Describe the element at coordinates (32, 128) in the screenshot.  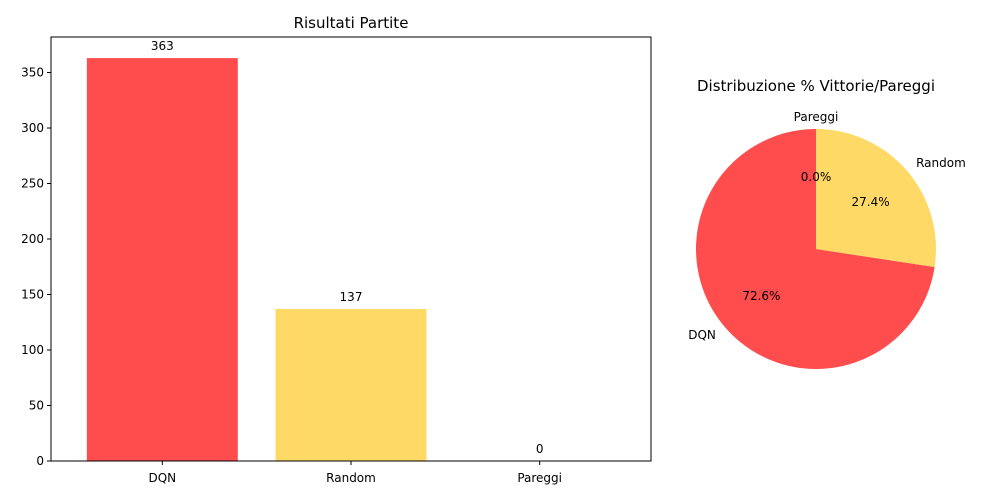
I see `y-tick-label: 300` at that location.